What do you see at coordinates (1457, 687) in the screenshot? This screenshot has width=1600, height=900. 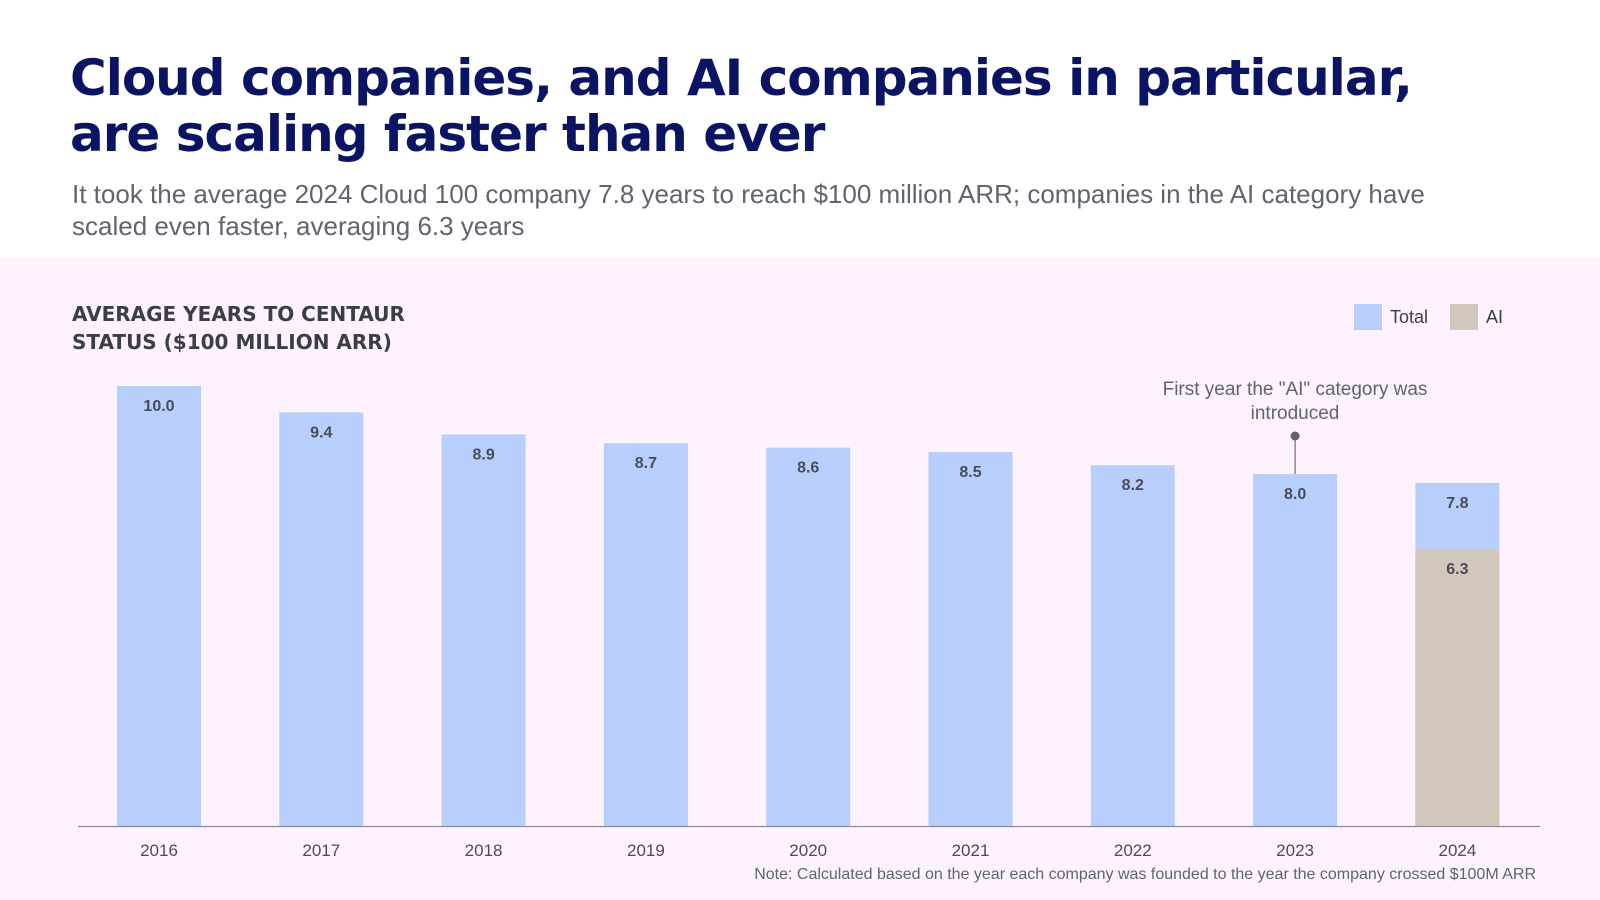 I see `bar-ai-2024` at bounding box center [1457, 687].